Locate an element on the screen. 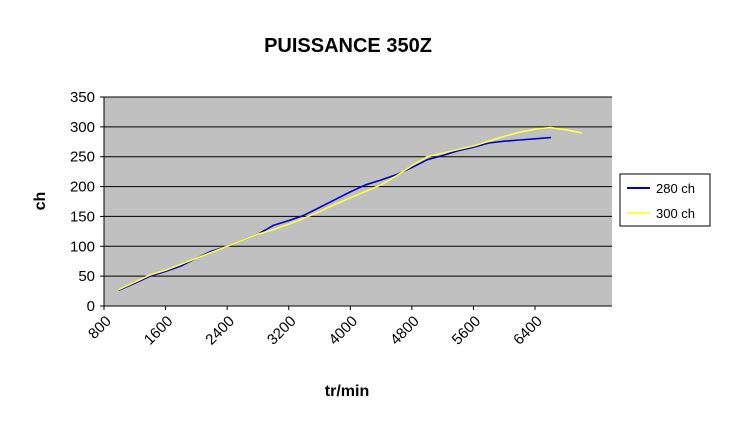  x-tick-label: 800 is located at coordinates (100, 328).